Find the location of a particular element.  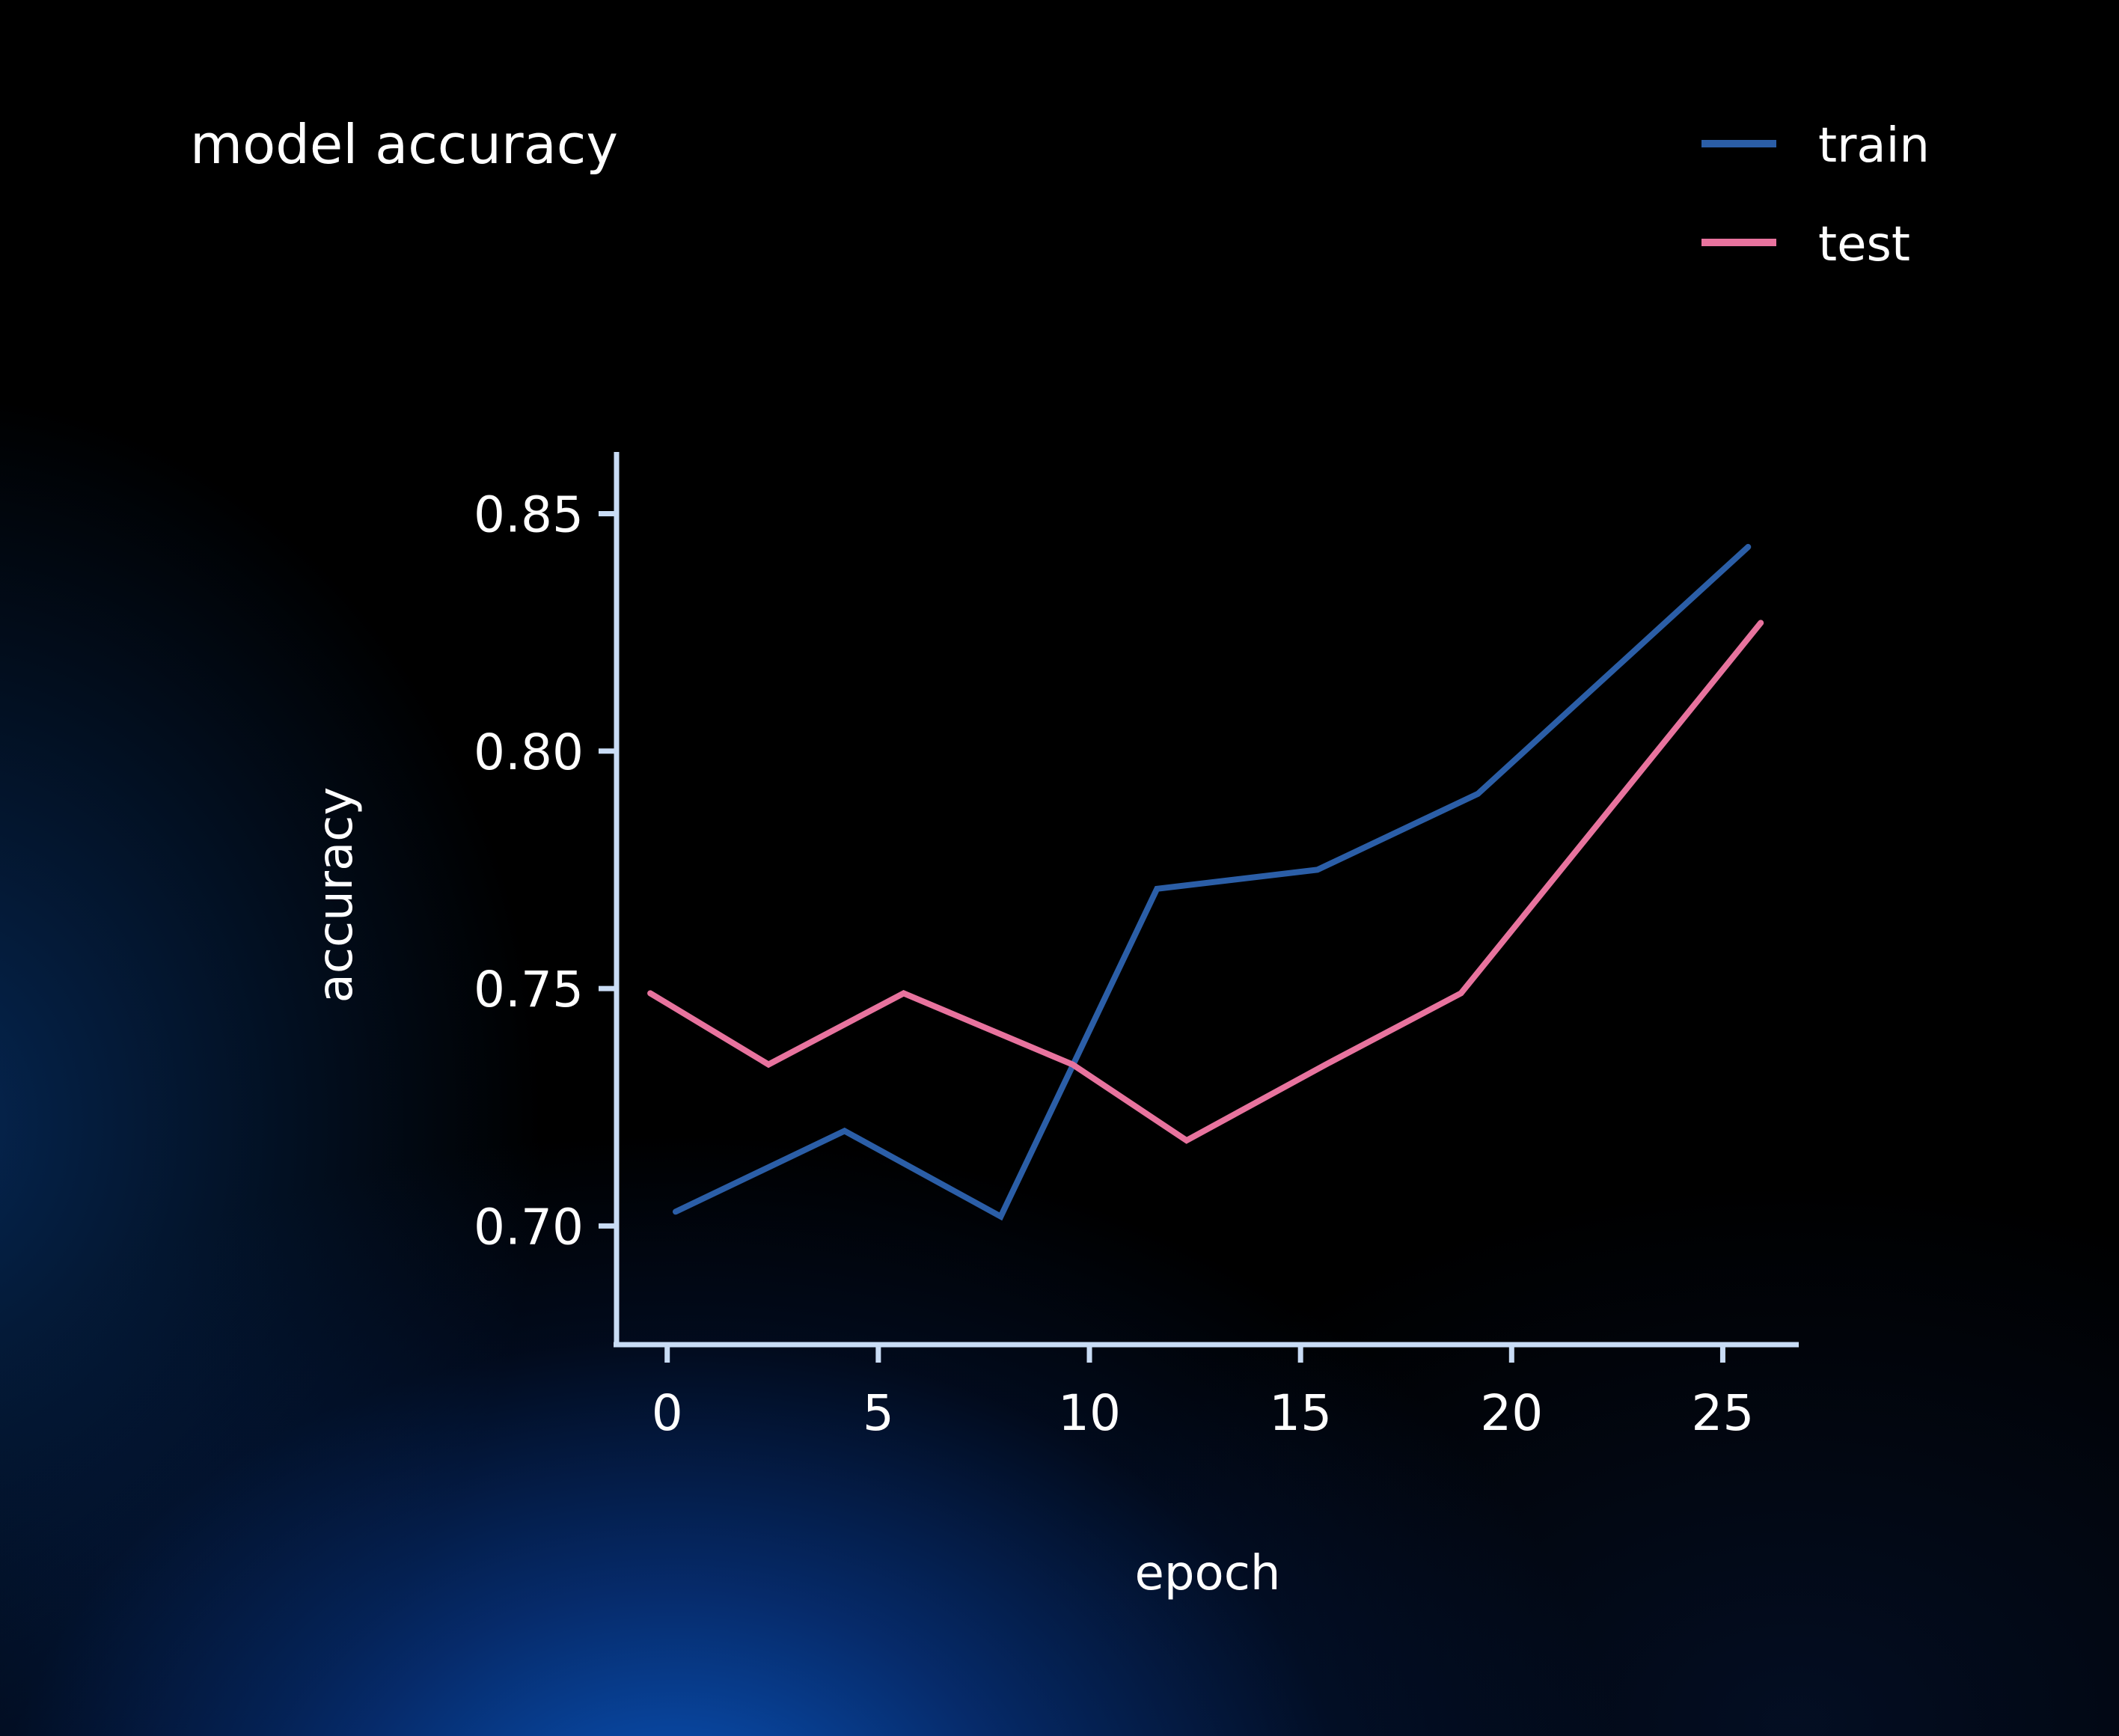

y-tick-label: 0.70 is located at coordinates (529, 1227).